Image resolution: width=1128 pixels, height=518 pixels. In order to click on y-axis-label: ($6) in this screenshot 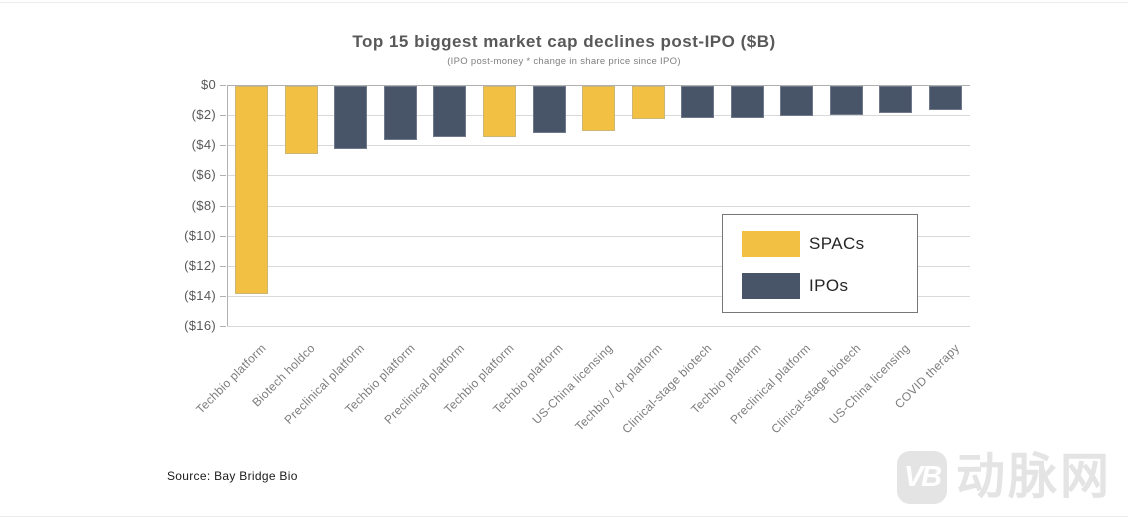, I will do `click(203, 175)`.